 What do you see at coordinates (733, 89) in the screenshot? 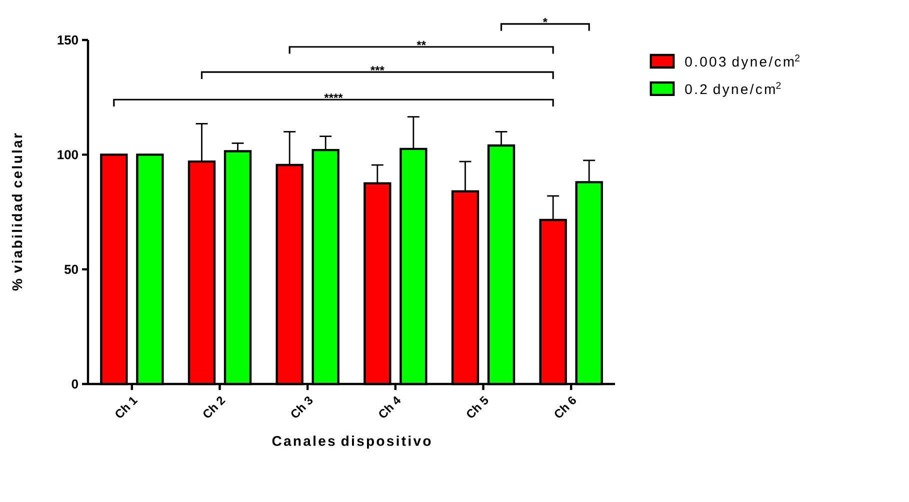
I see `legend-label: 0.2 dyne/cm$^{2}$` at bounding box center [733, 89].